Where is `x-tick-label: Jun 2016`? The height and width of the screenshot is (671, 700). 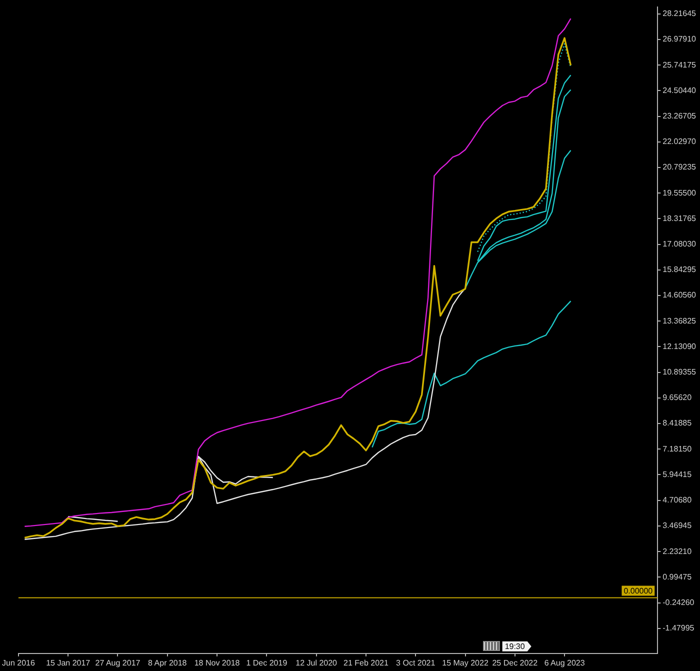
x-tick-label: Jun 2016 is located at coordinates (19, 663).